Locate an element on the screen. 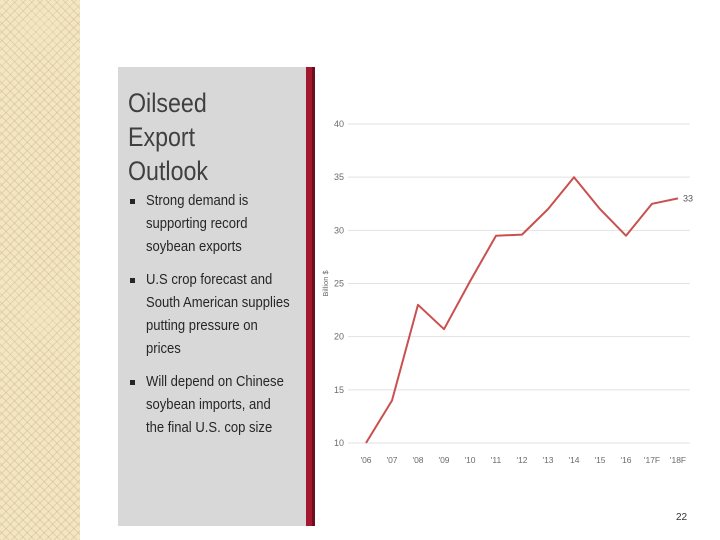 The width and height of the screenshot is (720, 540). y-tick-label: 10 is located at coordinates (339, 443).